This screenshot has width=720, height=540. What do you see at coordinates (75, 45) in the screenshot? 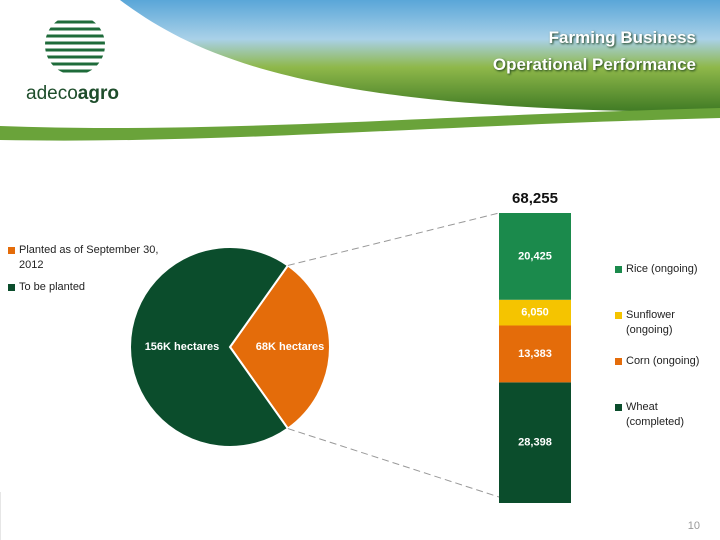
I see `logo-mark` at bounding box center [75, 45].